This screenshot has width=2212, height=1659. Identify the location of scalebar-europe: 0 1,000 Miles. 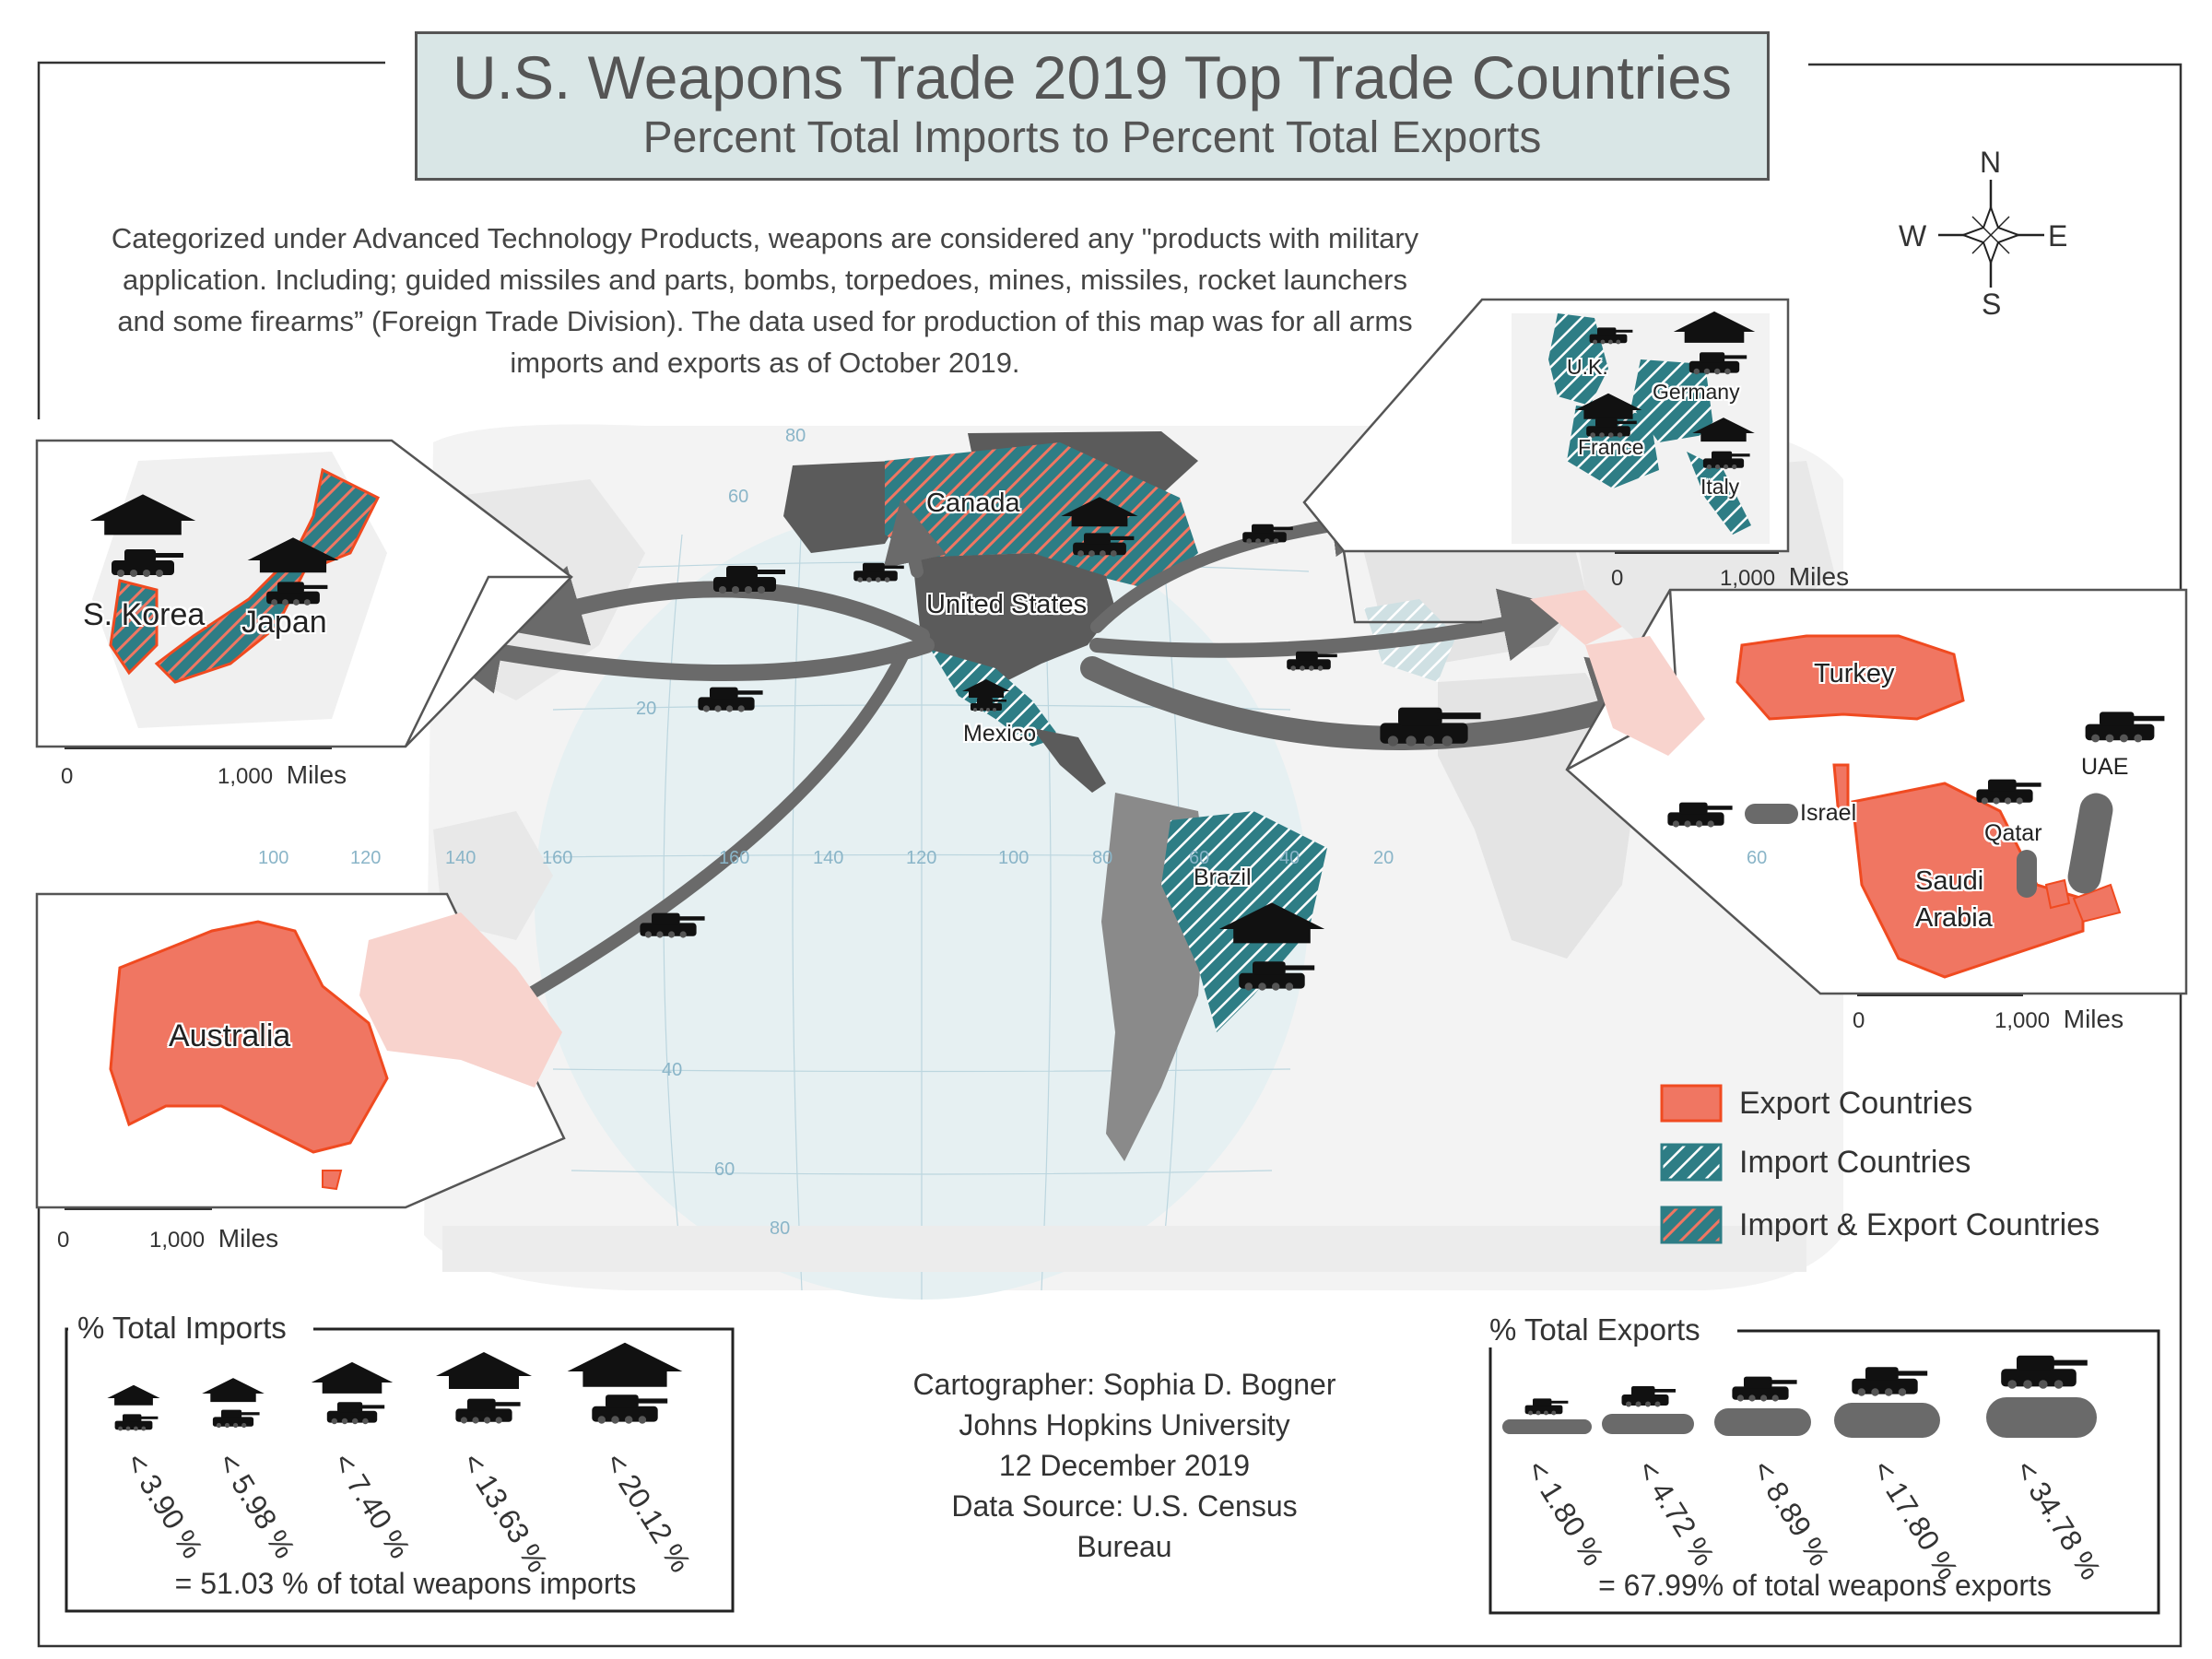
(1730, 577).